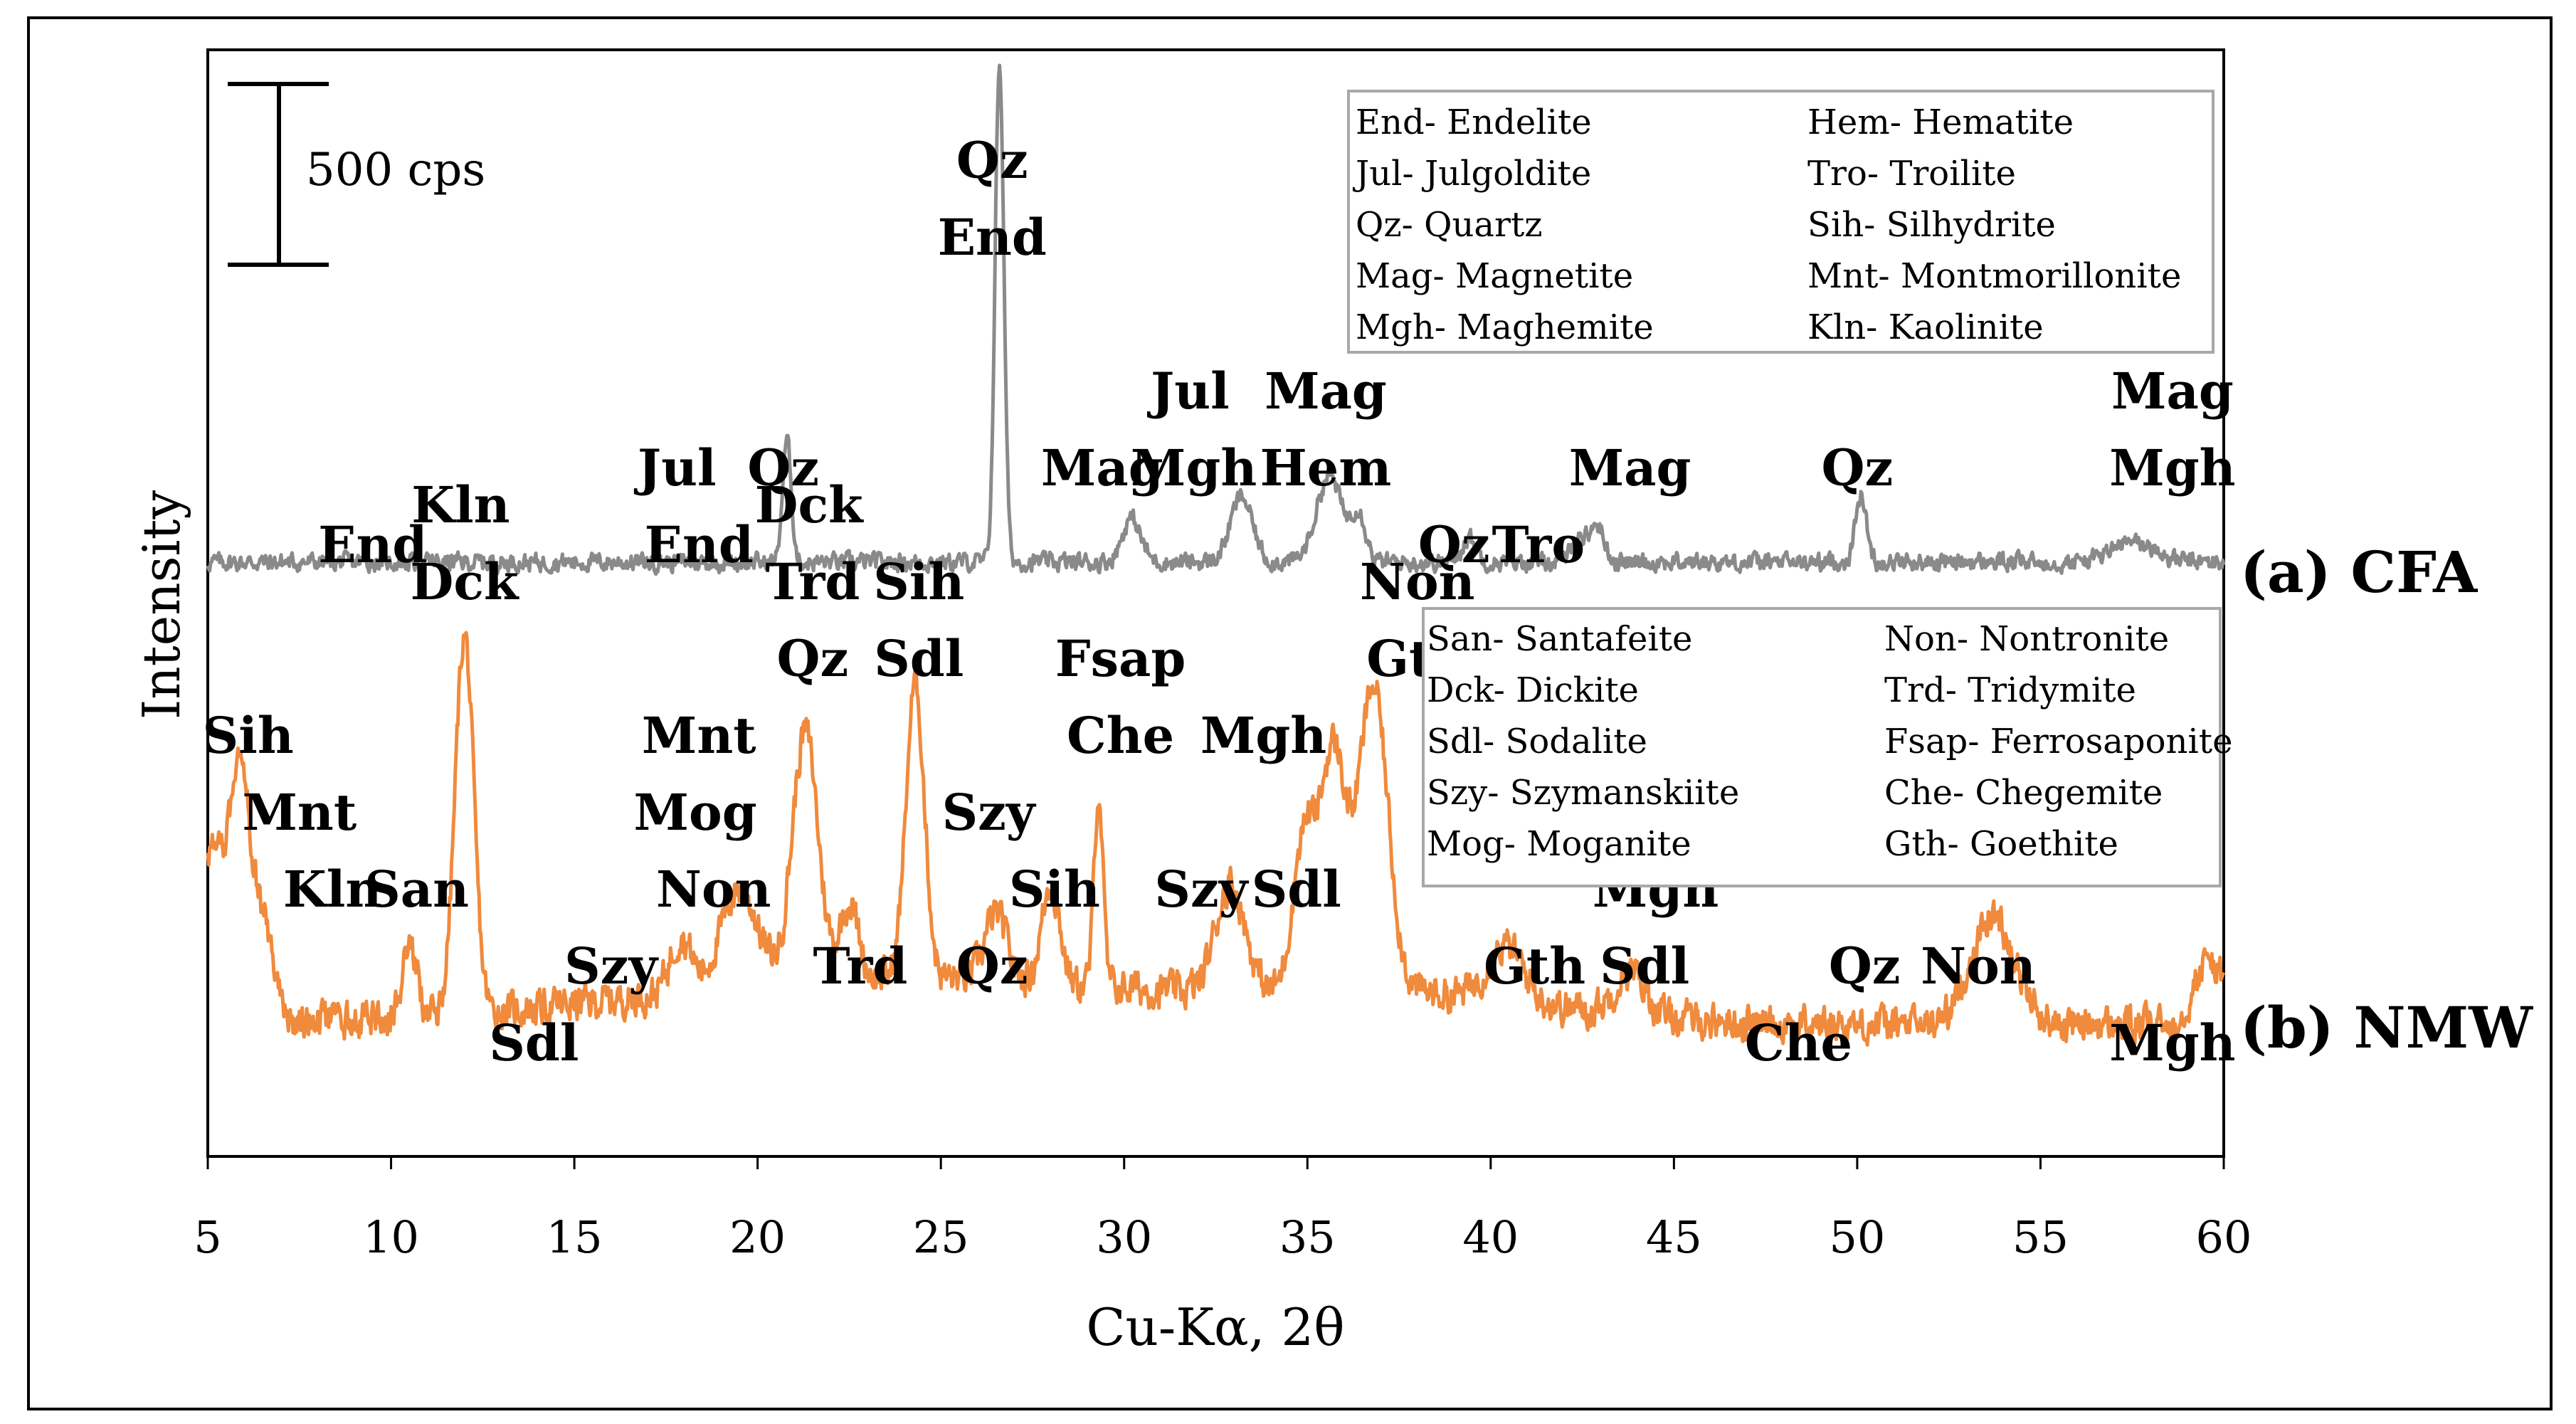 The width and height of the screenshot is (2576, 1424). I want to click on x-tick-label: 10, so click(391, 1237).